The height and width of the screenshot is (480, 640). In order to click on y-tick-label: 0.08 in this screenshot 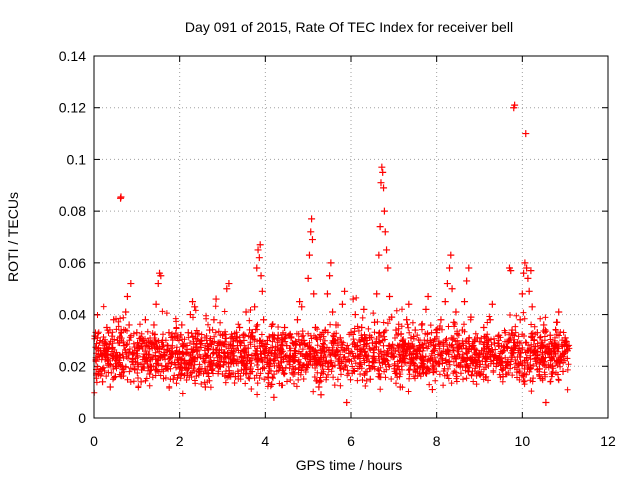, I will do `click(72, 211)`.